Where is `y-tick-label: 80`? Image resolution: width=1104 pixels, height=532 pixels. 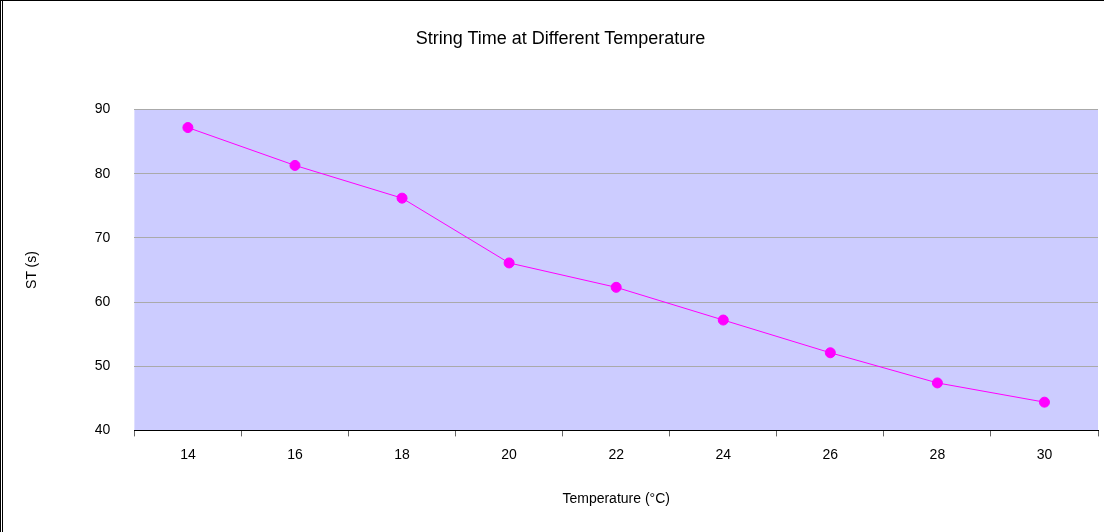
y-tick-label: 80 is located at coordinates (102, 172).